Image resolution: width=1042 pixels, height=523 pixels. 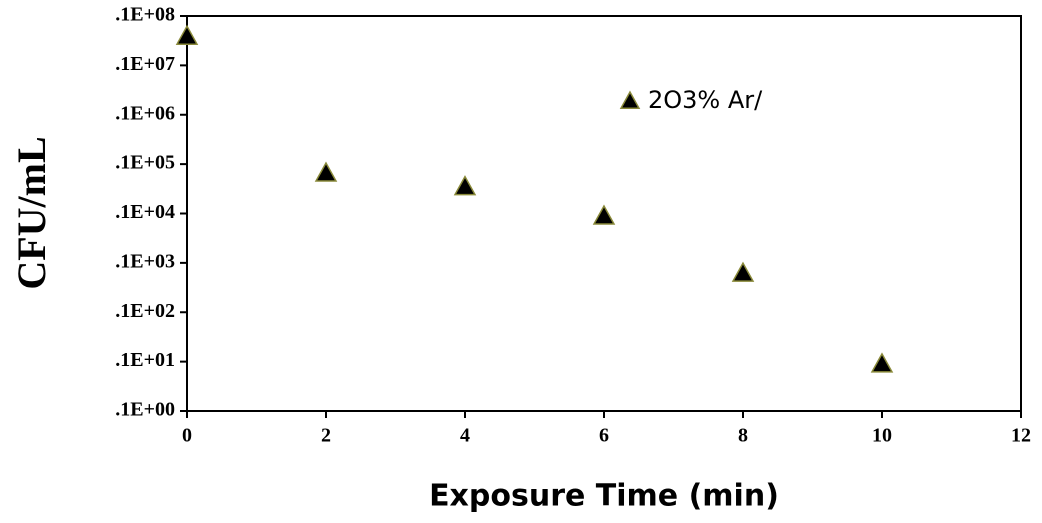 I want to click on x-tick-label: 6, so click(x=604, y=436).